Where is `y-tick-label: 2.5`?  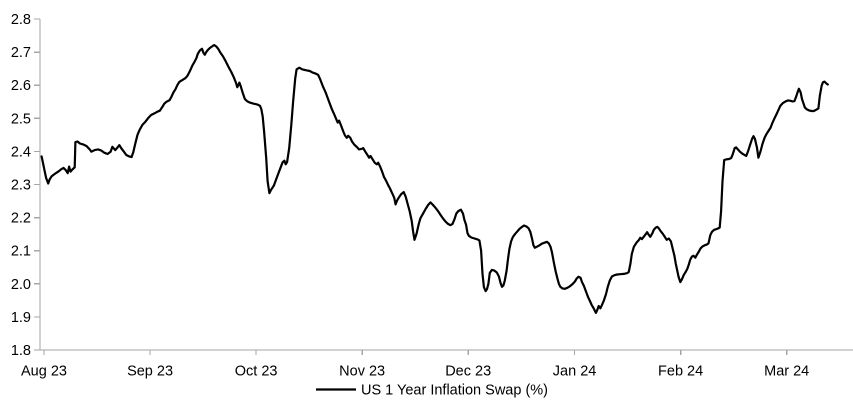
y-tick-label: 2.5 is located at coordinates (21, 119).